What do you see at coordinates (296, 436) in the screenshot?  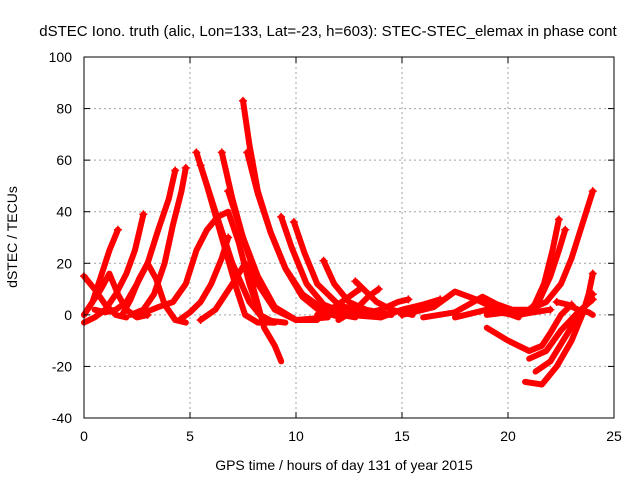 I see `x-tick-label: 10` at bounding box center [296, 436].